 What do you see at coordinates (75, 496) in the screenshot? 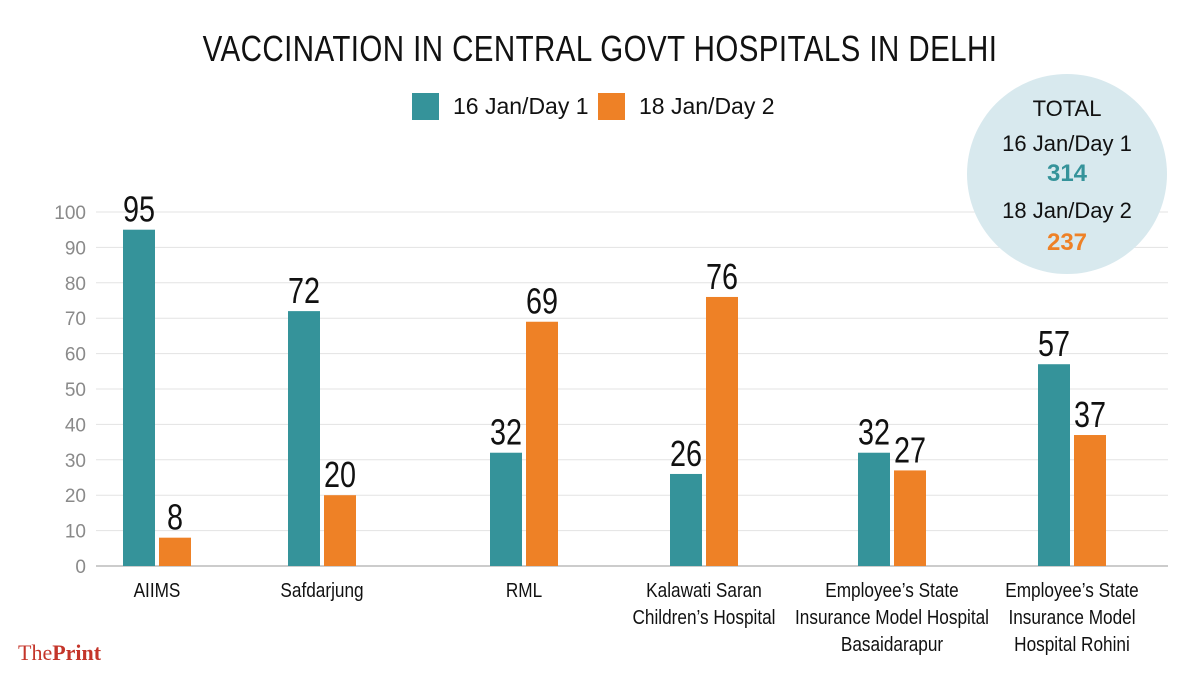
I see `y-tick-label: 20` at bounding box center [75, 496].